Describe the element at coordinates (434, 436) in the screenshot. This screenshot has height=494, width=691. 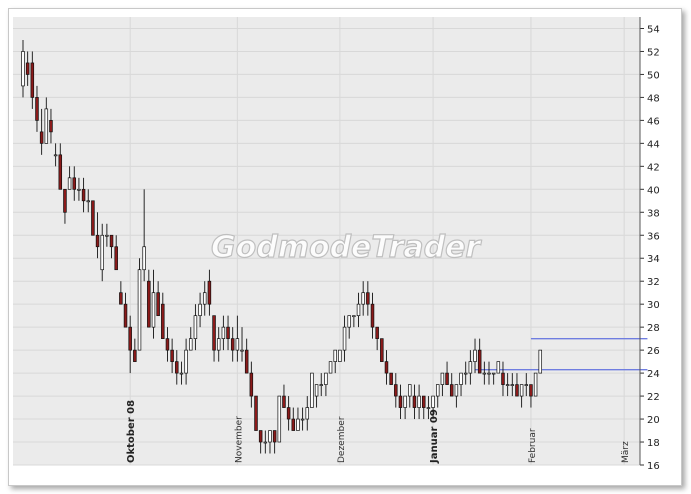
I see `x-tick-label: Januar 09` at that location.